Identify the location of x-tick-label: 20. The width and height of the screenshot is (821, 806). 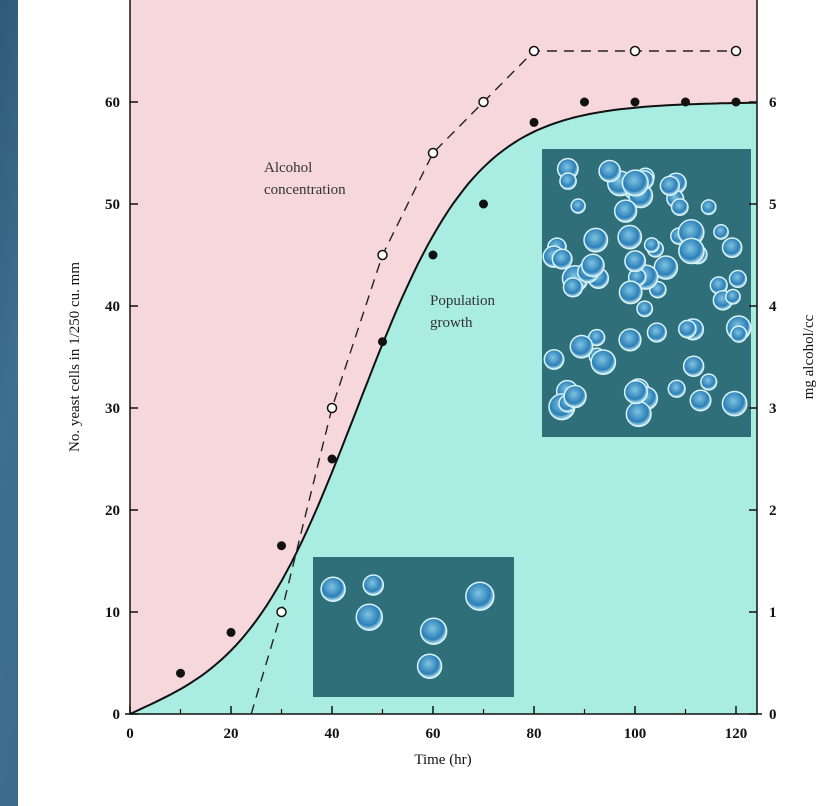
(231, 734).